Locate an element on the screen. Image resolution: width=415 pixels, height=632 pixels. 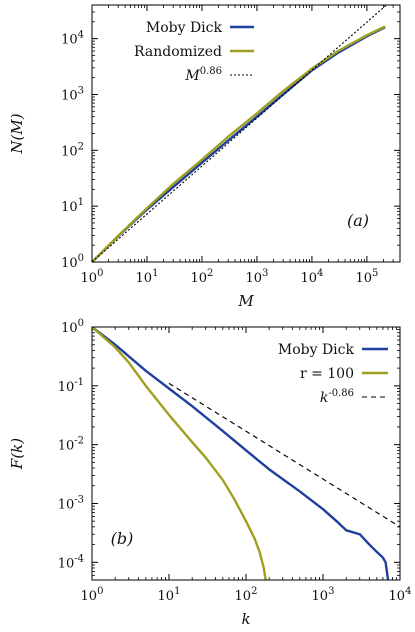
y-tick-label: 10¹ is located at coordinates (72, 206).